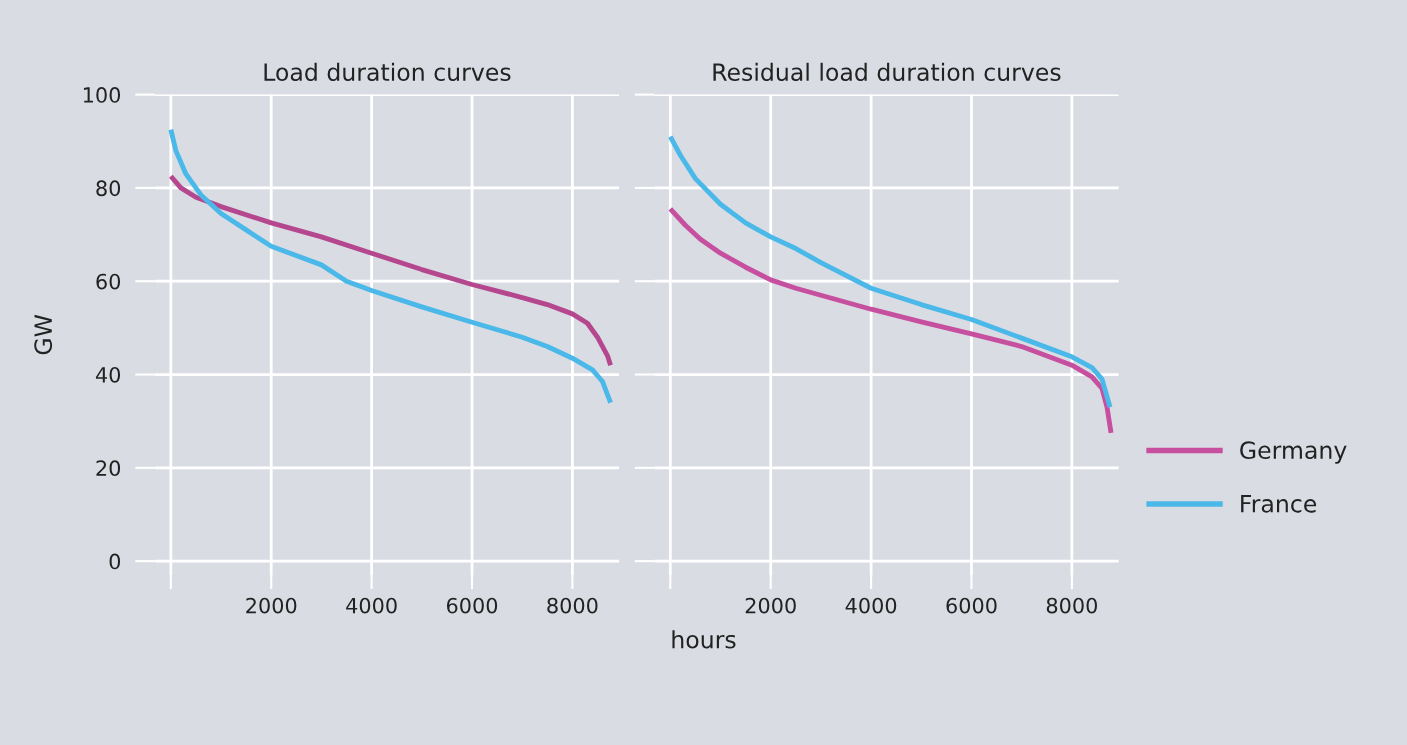 Image resolution: width=1407 pixels, height=745 pixels. What do you see at coordinates (108, 188) in the screenshot?
I see `y-tick-label: 80` at bounding box center [108, 188].